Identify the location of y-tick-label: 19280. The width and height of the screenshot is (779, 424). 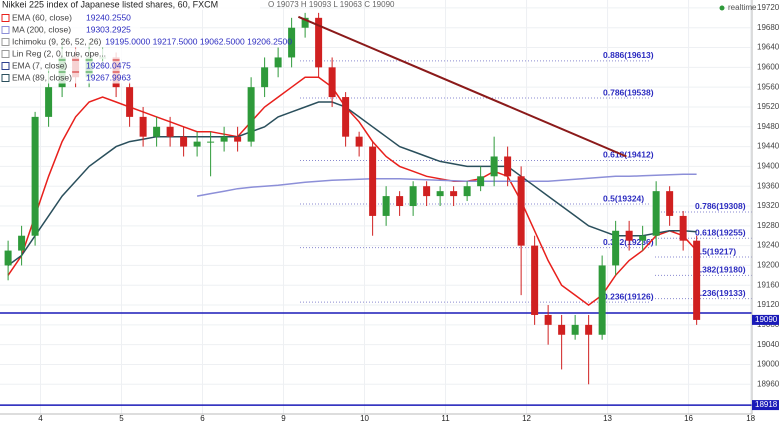
(768, 225).